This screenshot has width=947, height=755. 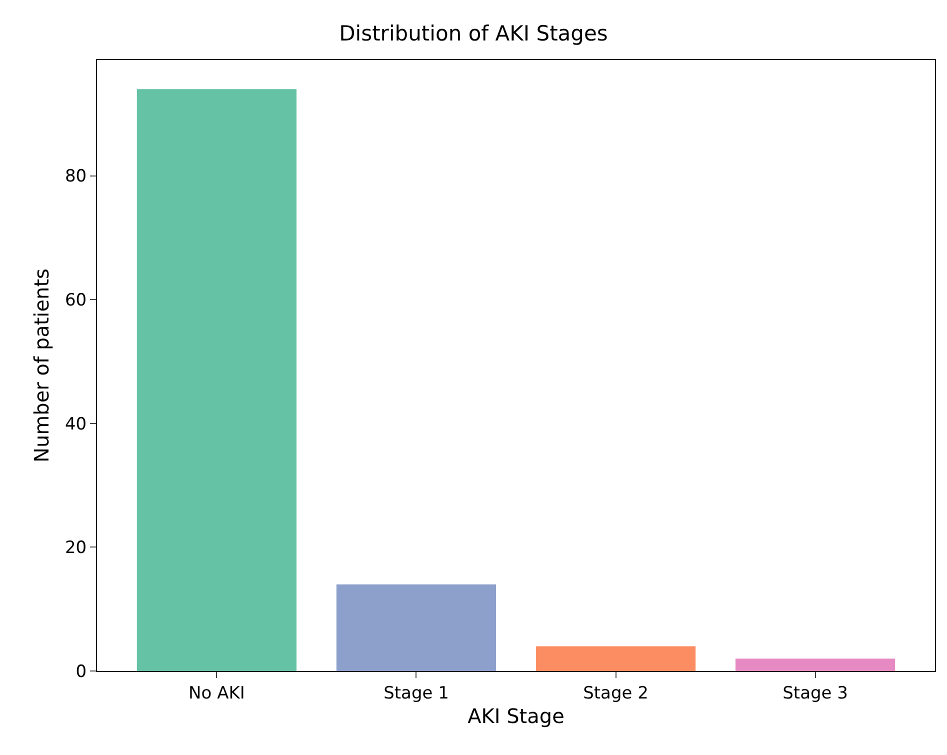 I want to click on x-axis-title: AKI Stage, so click(x=516, y=716).